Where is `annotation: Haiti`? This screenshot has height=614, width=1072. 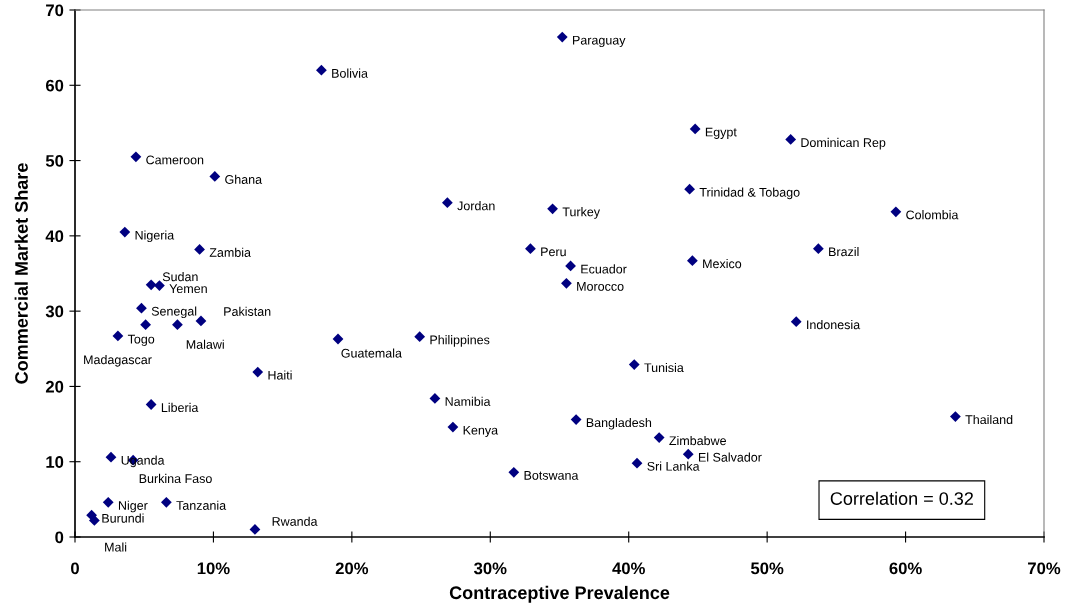
annotation: Haiti is located at coordinates (280, 375).